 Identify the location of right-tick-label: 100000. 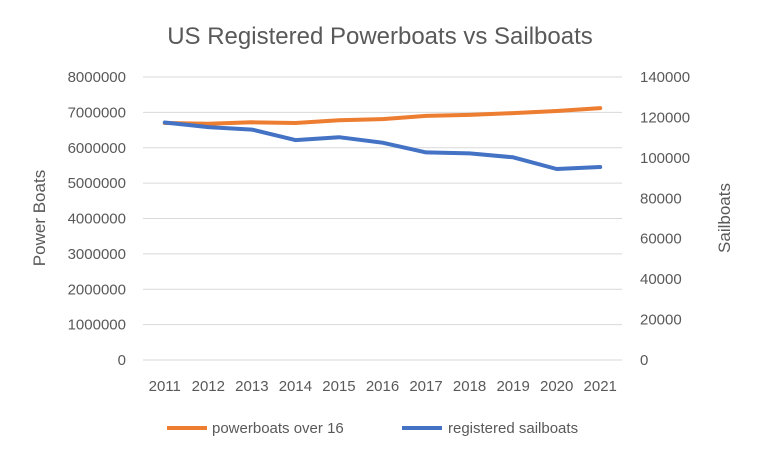
(665, 158).